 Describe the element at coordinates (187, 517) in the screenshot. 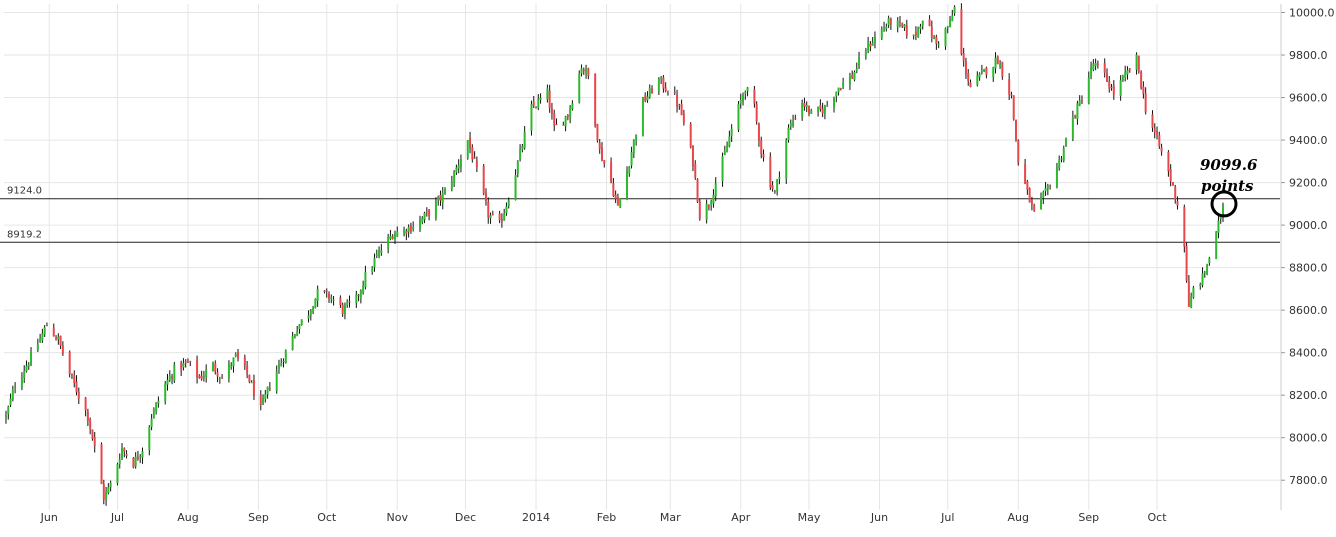

I see `x-tick-label: Aug` at that location.